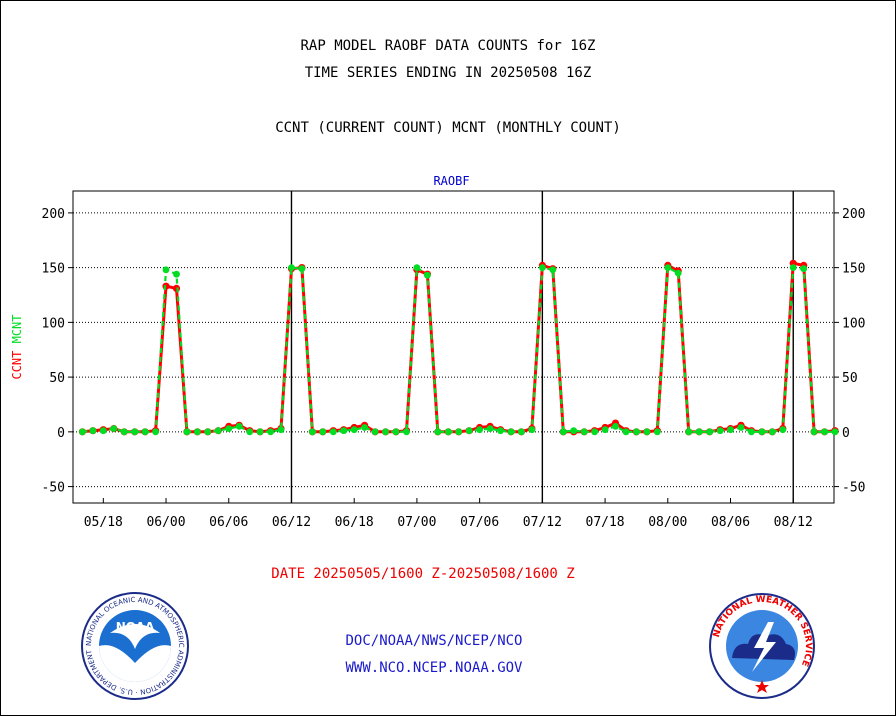  Describe the element at coordinates (853, 323) in the screenshot. I see `ytick-label-right: 100` at that location.